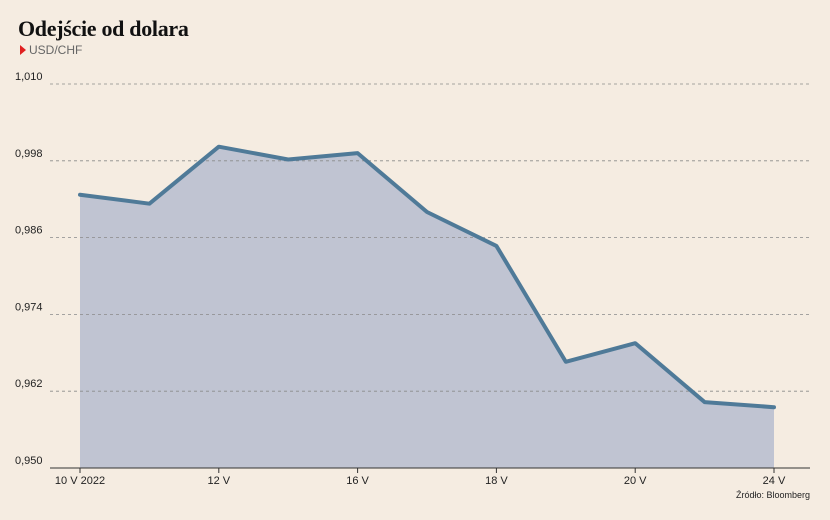 This screenshot has width=830, height=520. Describe the element at coordinates (772, 495) in the screenshot. I see `source-note: Źródło: Bloomberg` at that location.